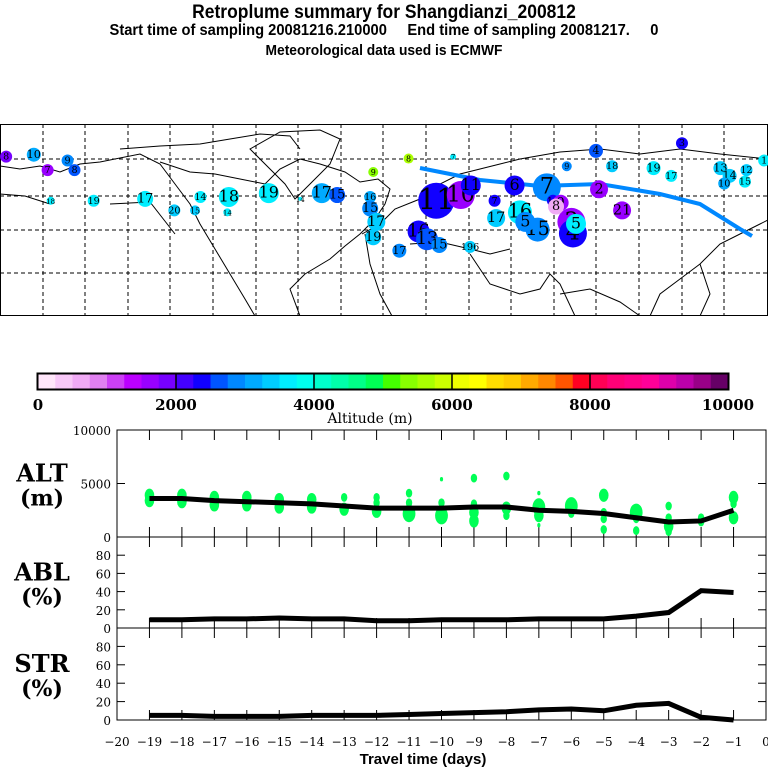 The width and height of the screenshot is (768, 768). I want to click on plume-day-label: 13, so click(720, 167).